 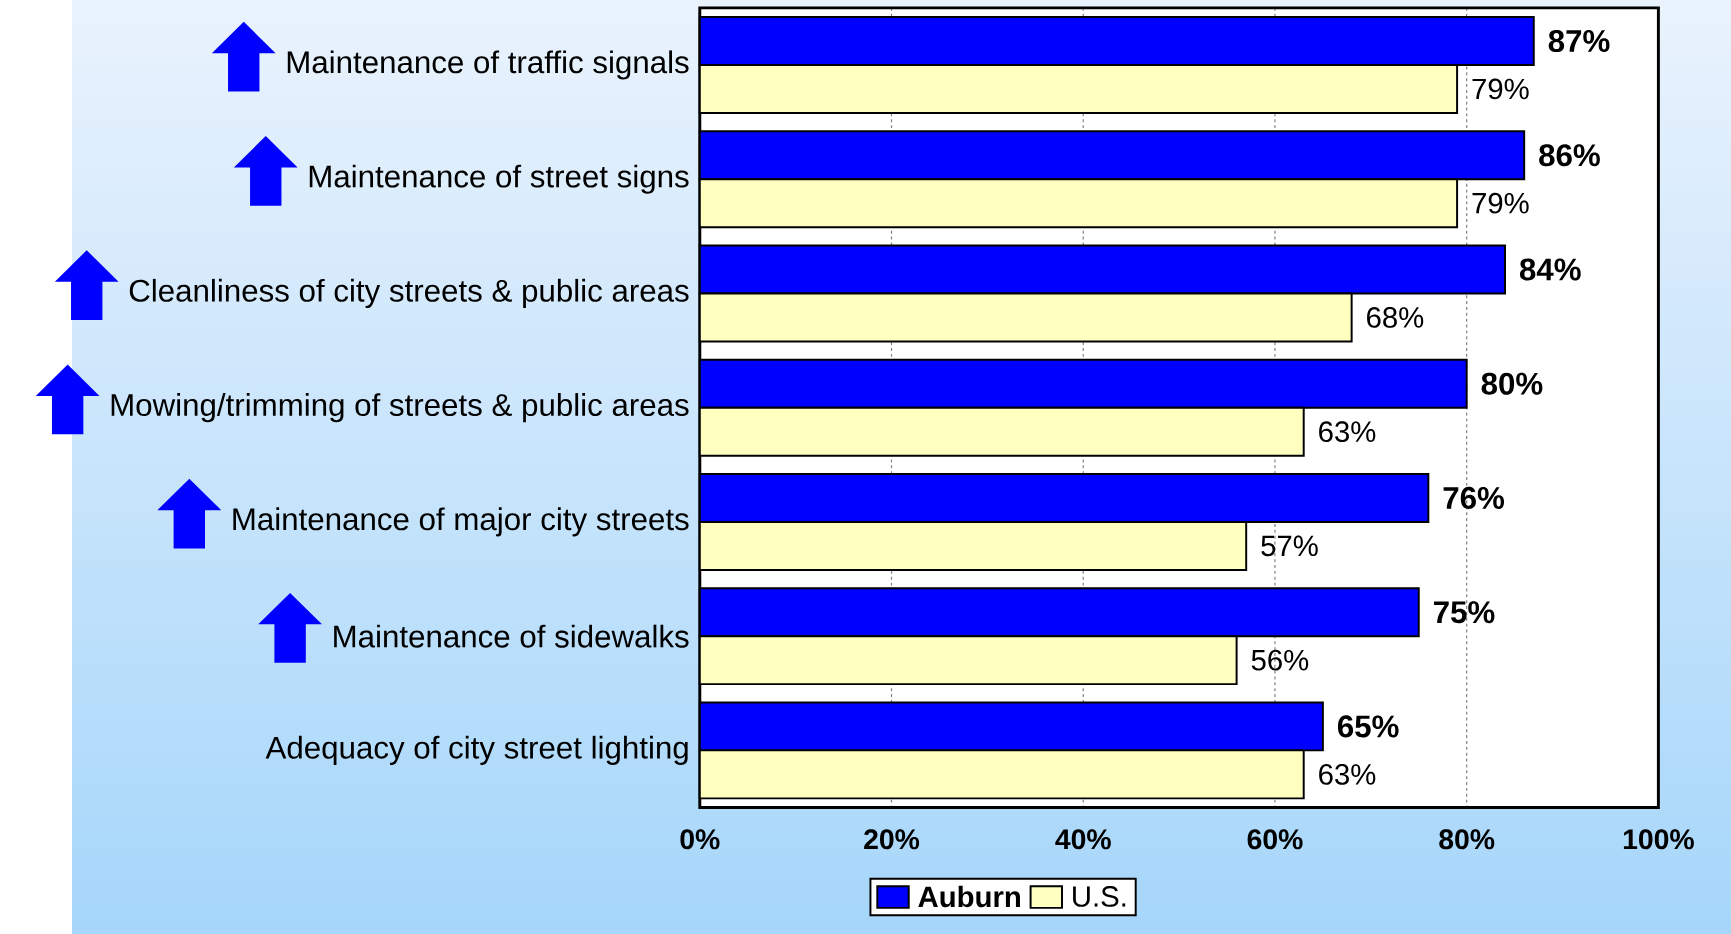 I want to click on data-label: 80%, so click(x=1512, y=383).